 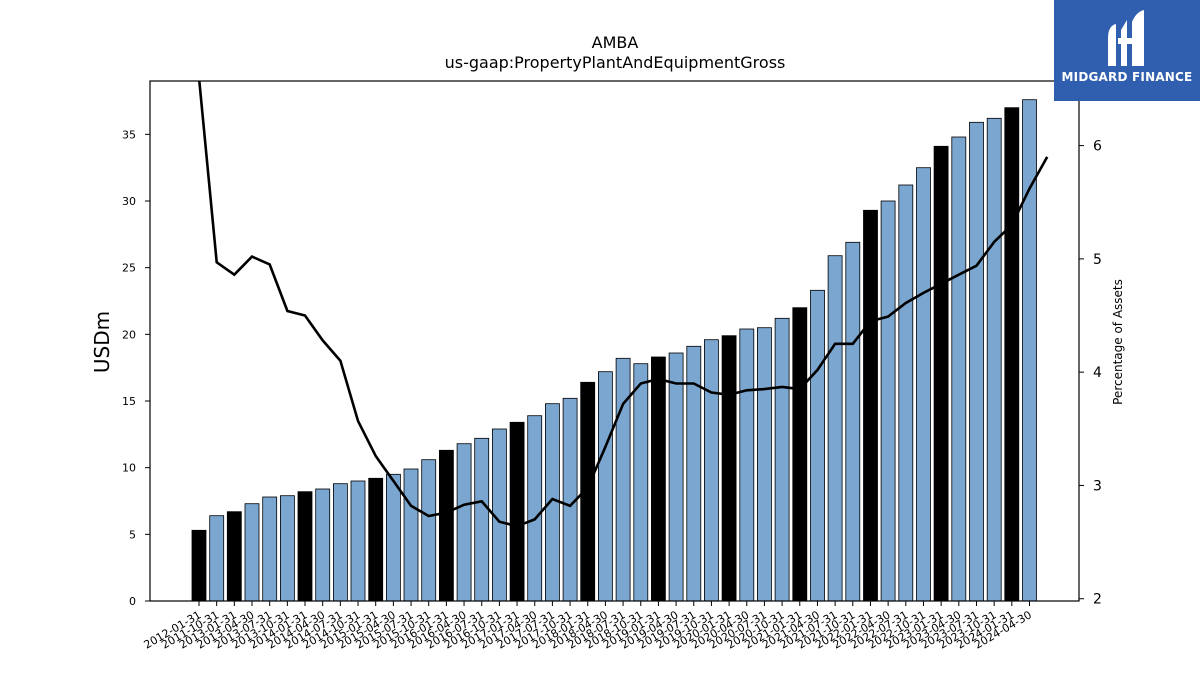 What do you see at coordinates (129, 468) in the screenshot?
I see `y-tick-label: 10` at bounding box center [129, 468].